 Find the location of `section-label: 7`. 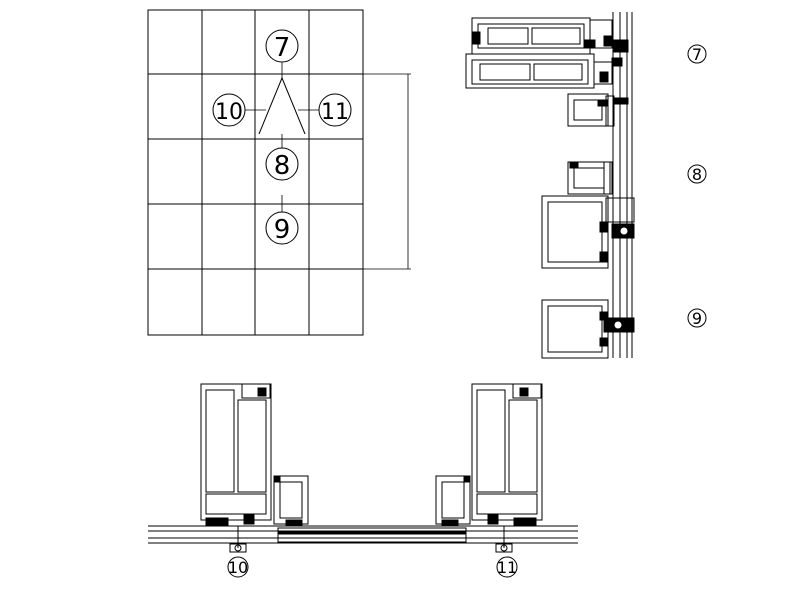

section-label: 7 is located at coordinates (697, 54).